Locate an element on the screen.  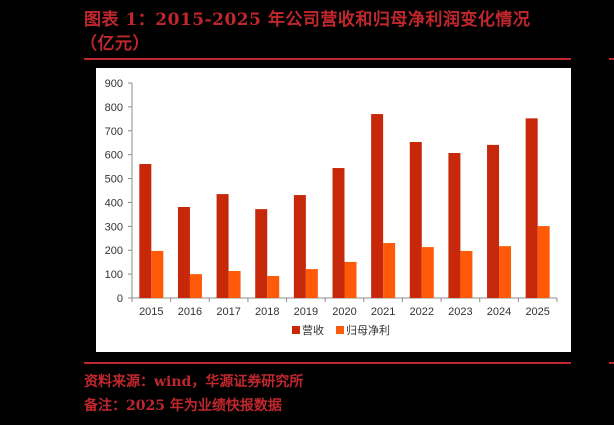
chart-title: 图表 1：2015-2025 年公司营收和归母净利润变化情况 （亿元） is located at coordinates (332, 32).